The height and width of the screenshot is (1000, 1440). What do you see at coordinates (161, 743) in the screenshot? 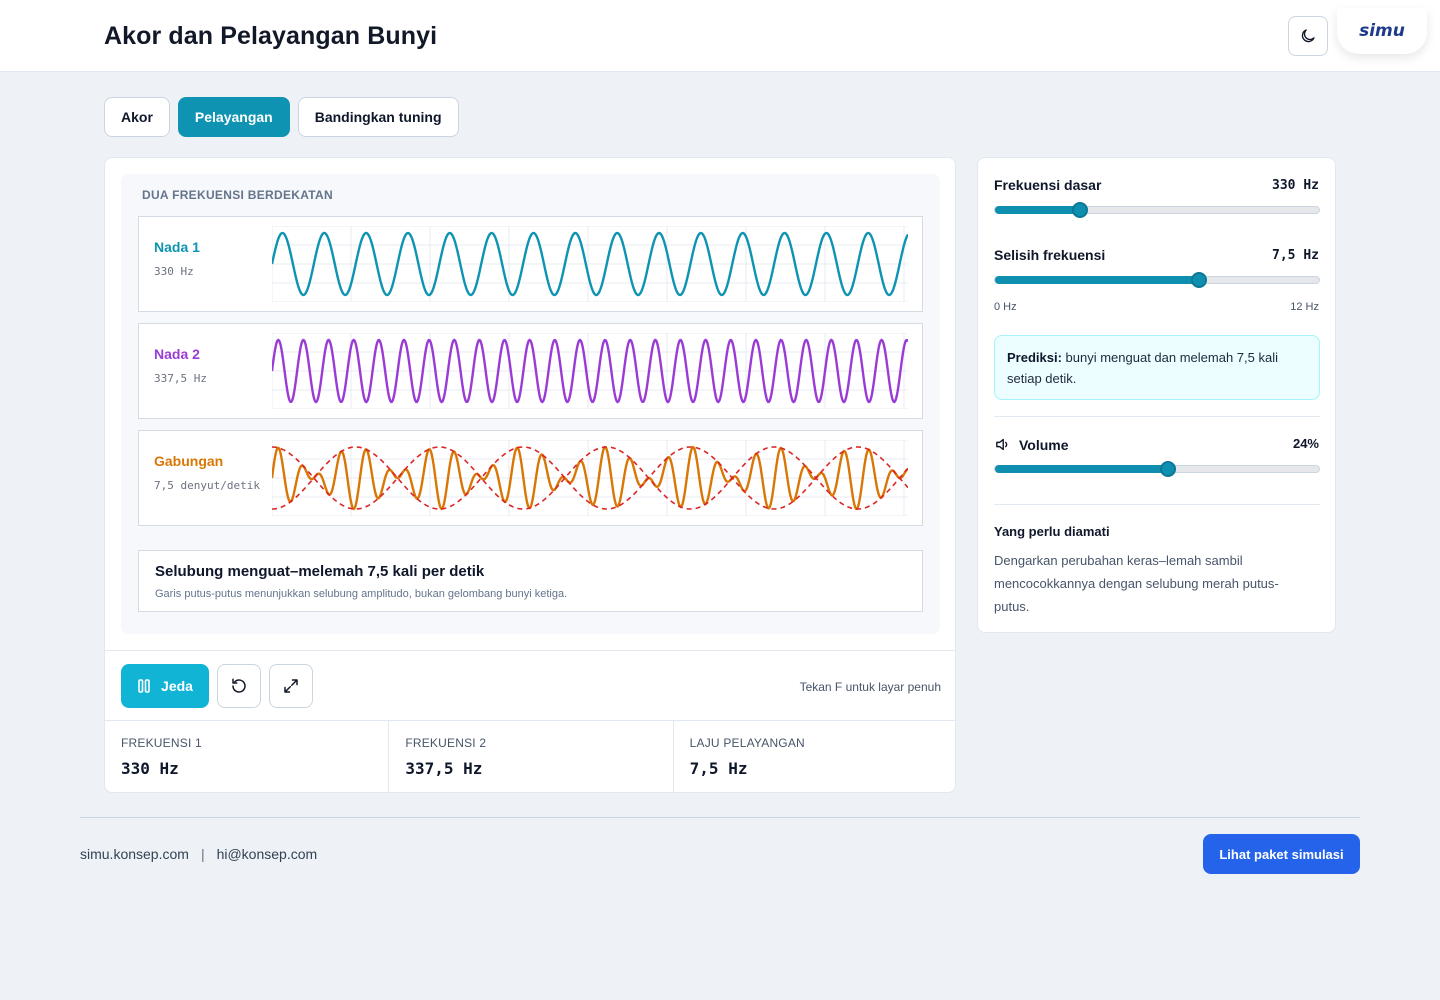
I see `stat-label: FREKUENSI 1` at bounding box center [161, 743].